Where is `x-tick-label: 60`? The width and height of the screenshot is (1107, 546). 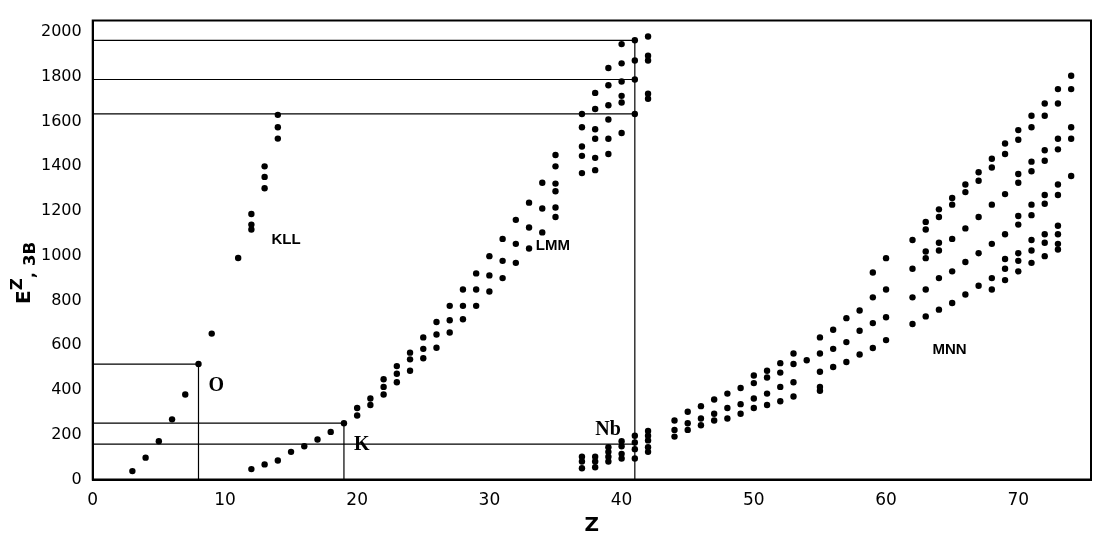 x-tick-label: 60 is located at coordinates (886, 499).